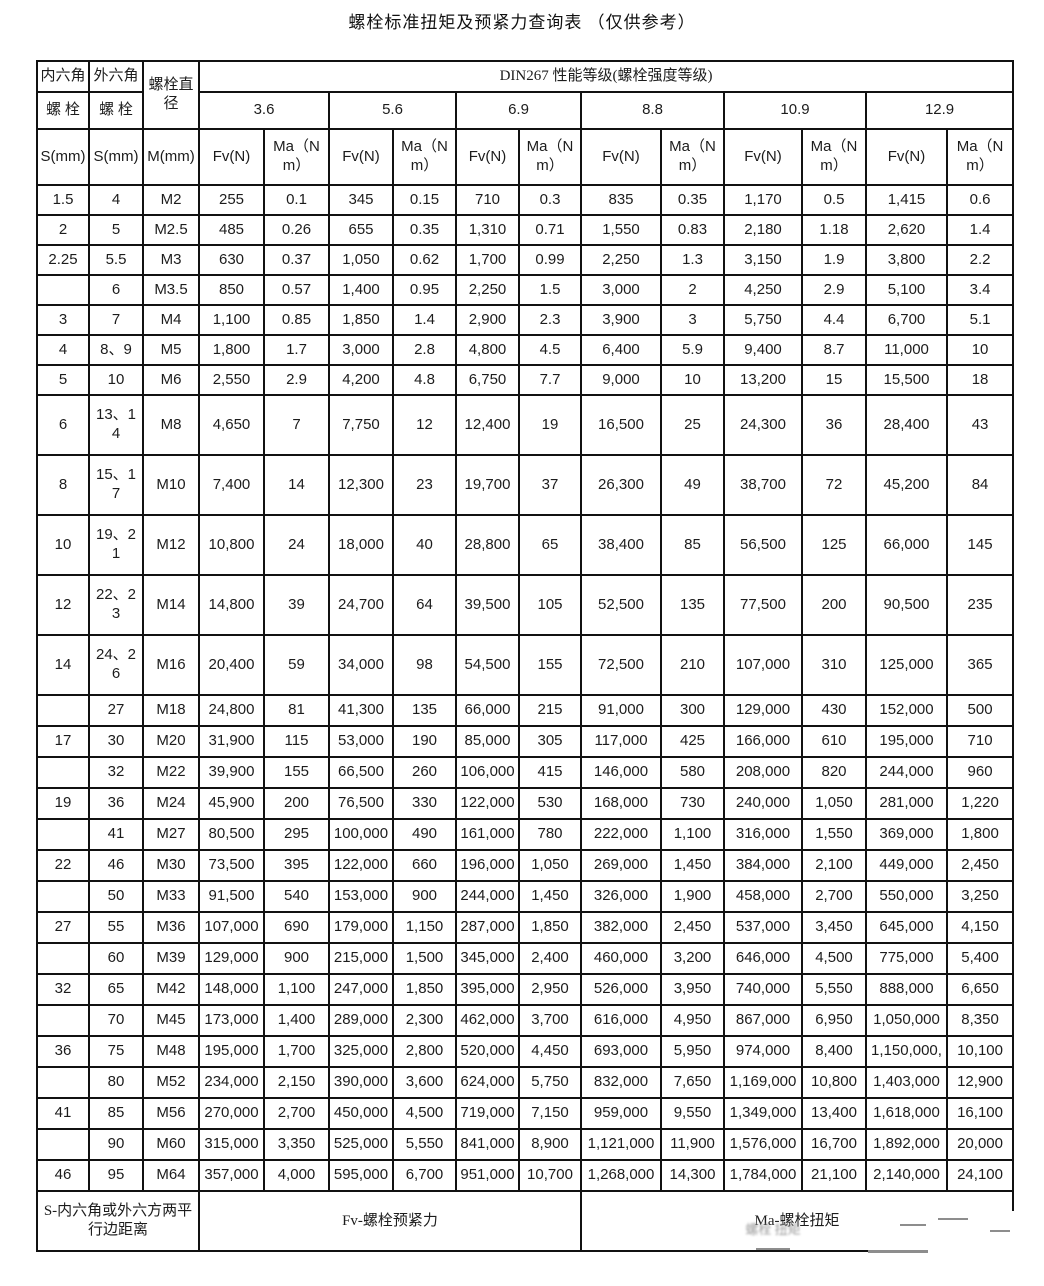  I want to click on table-cell: 26,300, so click(621, 485).